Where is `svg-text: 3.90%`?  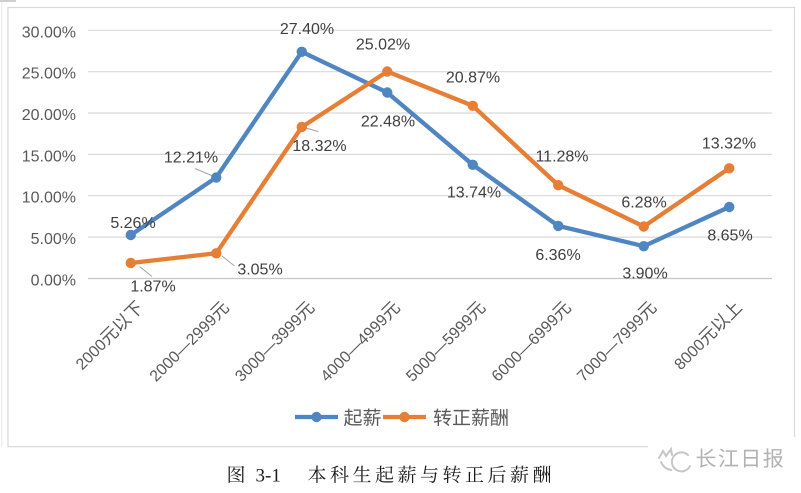
svg-text: 3.90% is located at coordinates (644, 274).